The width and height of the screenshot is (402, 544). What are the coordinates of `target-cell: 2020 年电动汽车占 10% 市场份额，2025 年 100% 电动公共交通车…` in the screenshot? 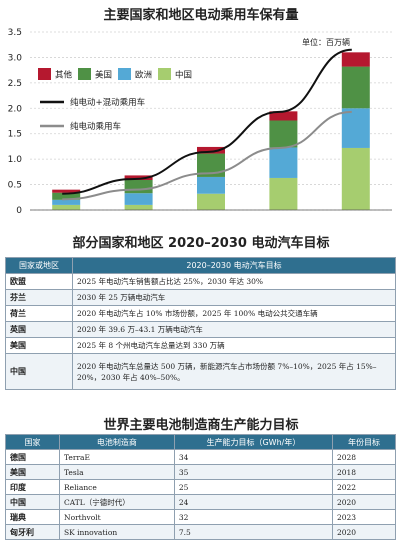 It's located at (234, 313).